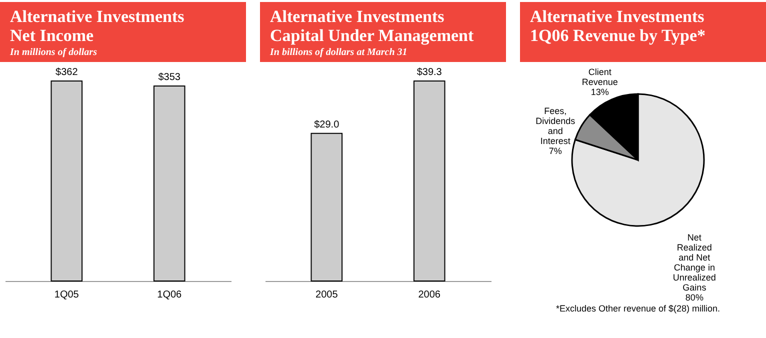  Describe the element at coordinates (327, 124) in the screenshot. I see `data-label: $29.0` at that location.